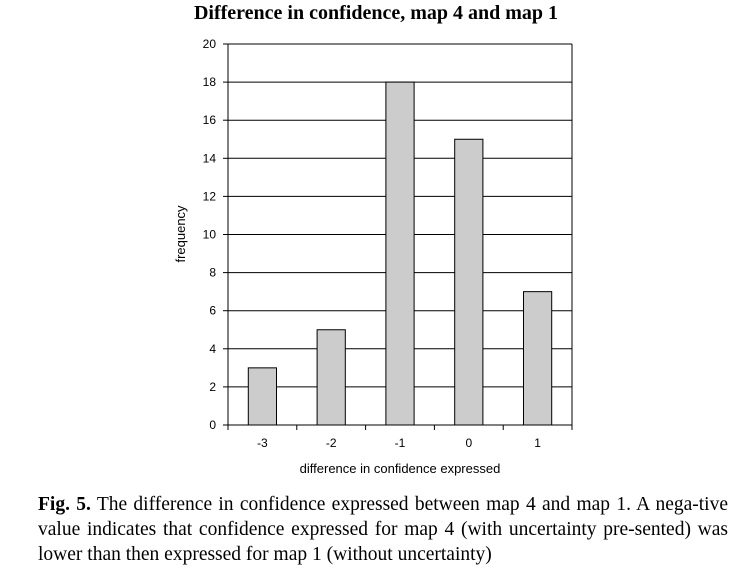  I want to click on y-tick-label: 10, so click(210, 235).